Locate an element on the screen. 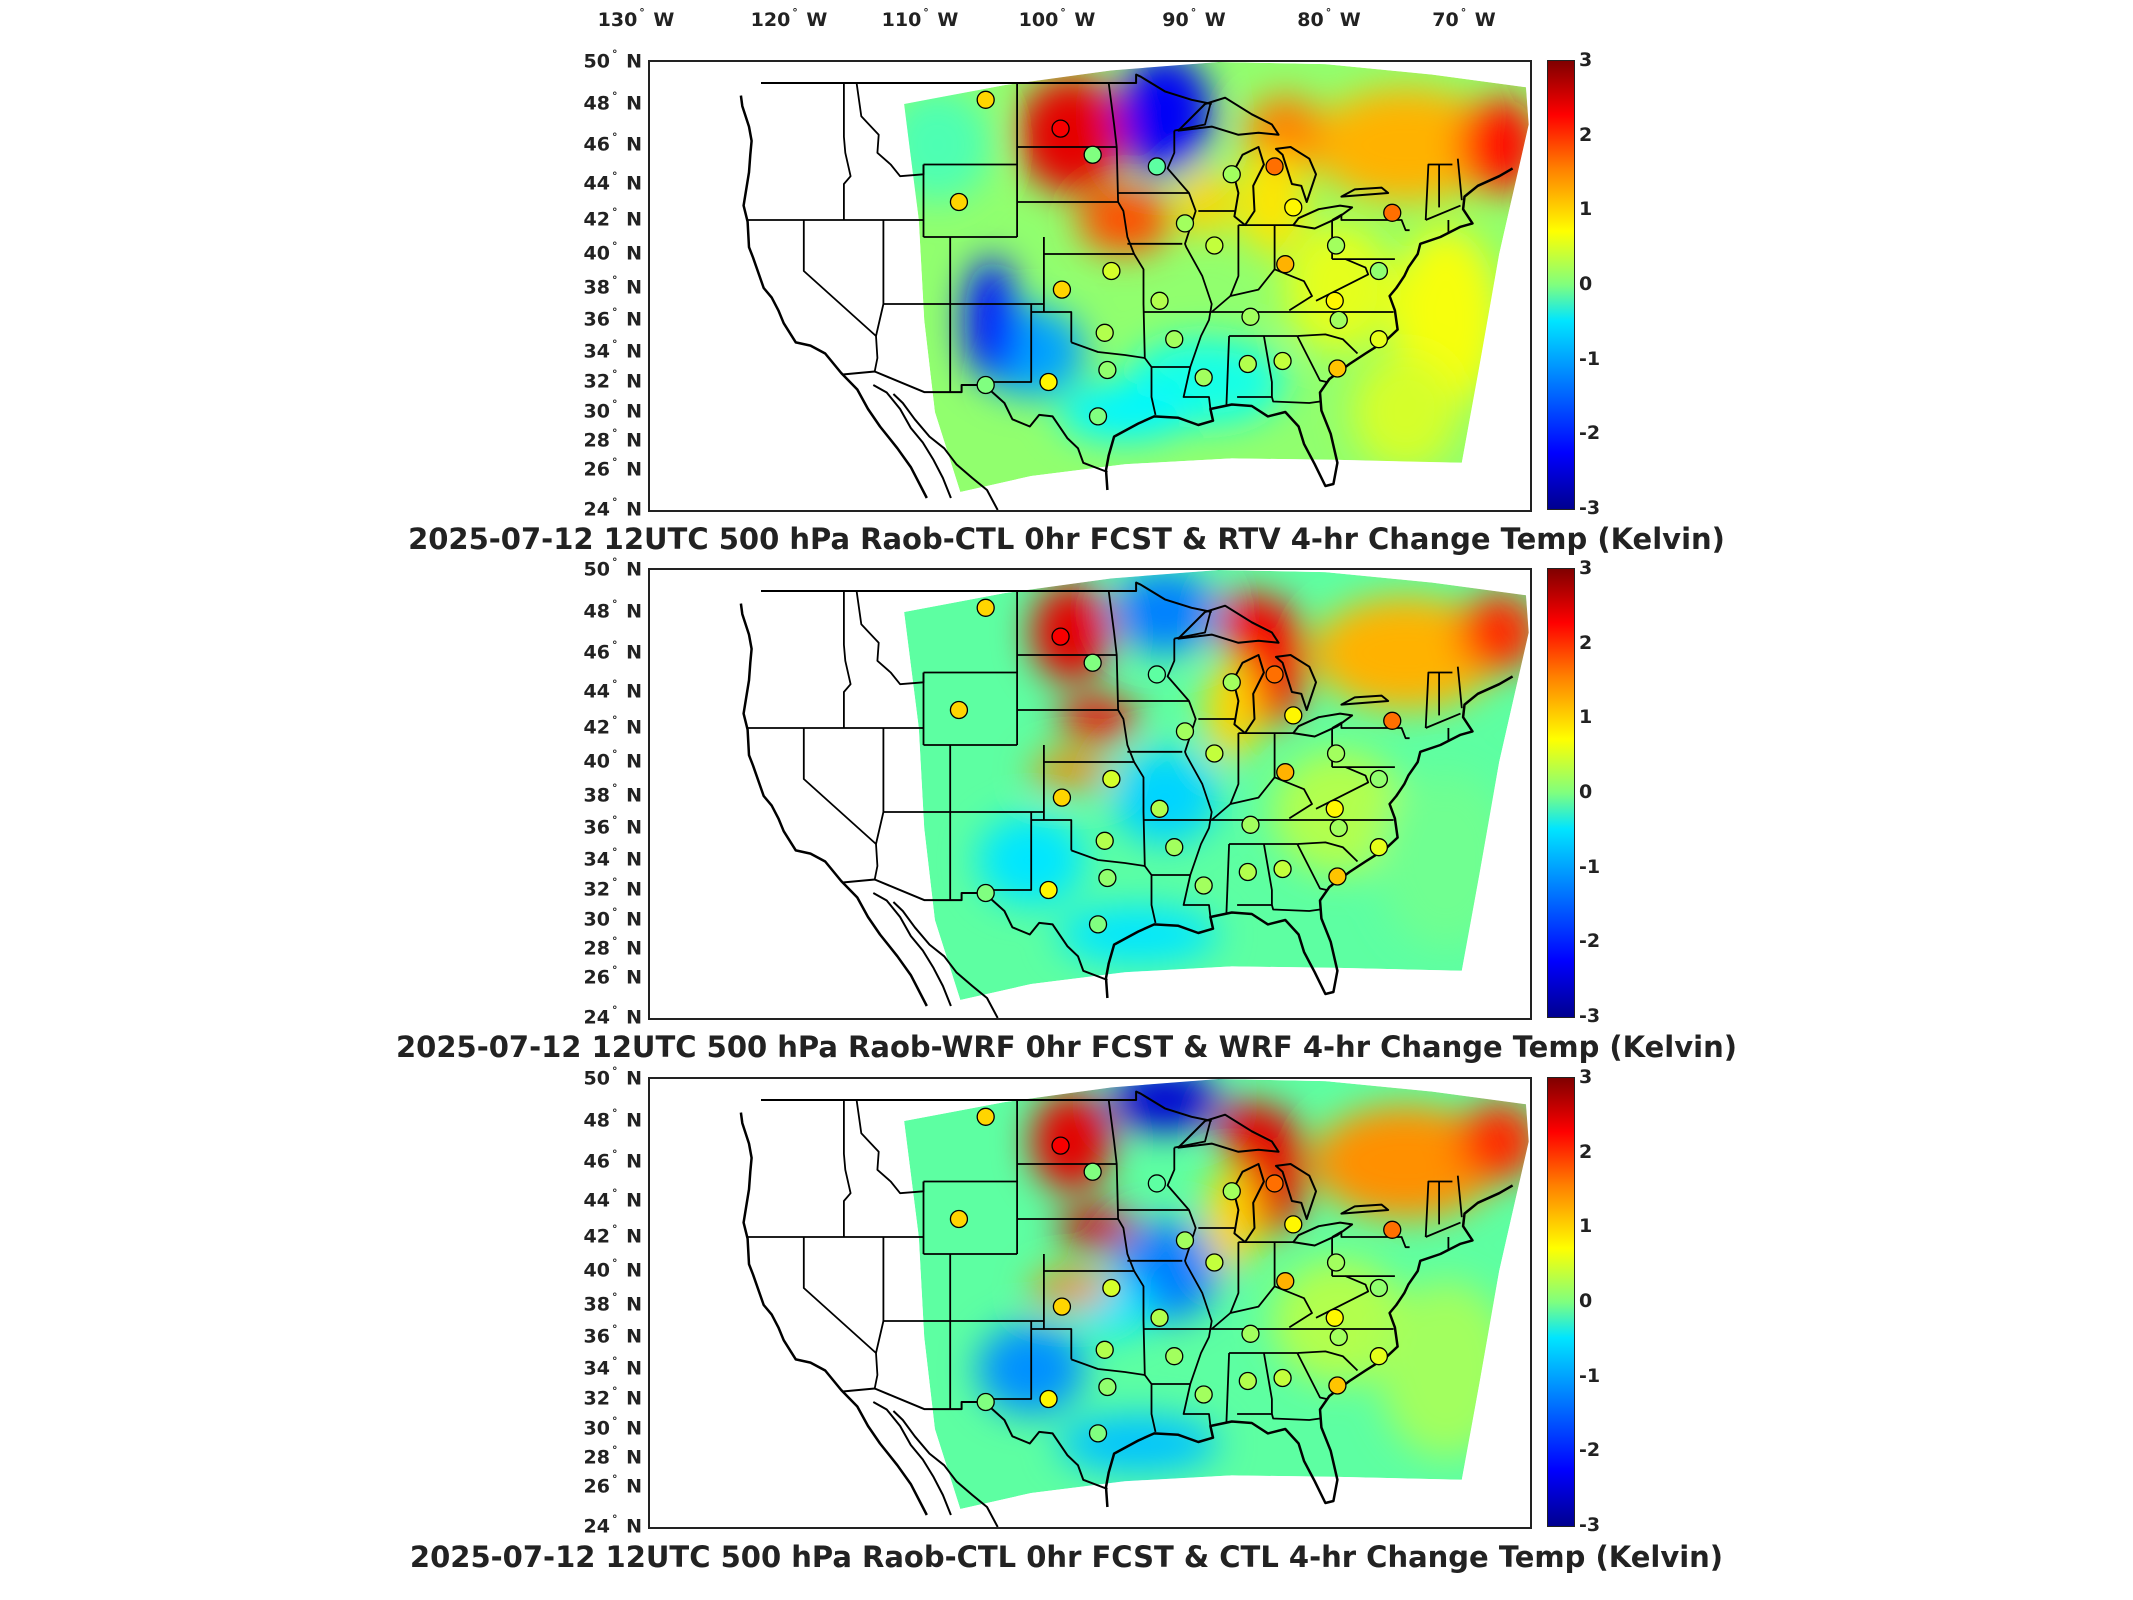 This screenshot has height=1600, width=2133. lat-label-24: 24 ° N is located at coordinates (612, 508).